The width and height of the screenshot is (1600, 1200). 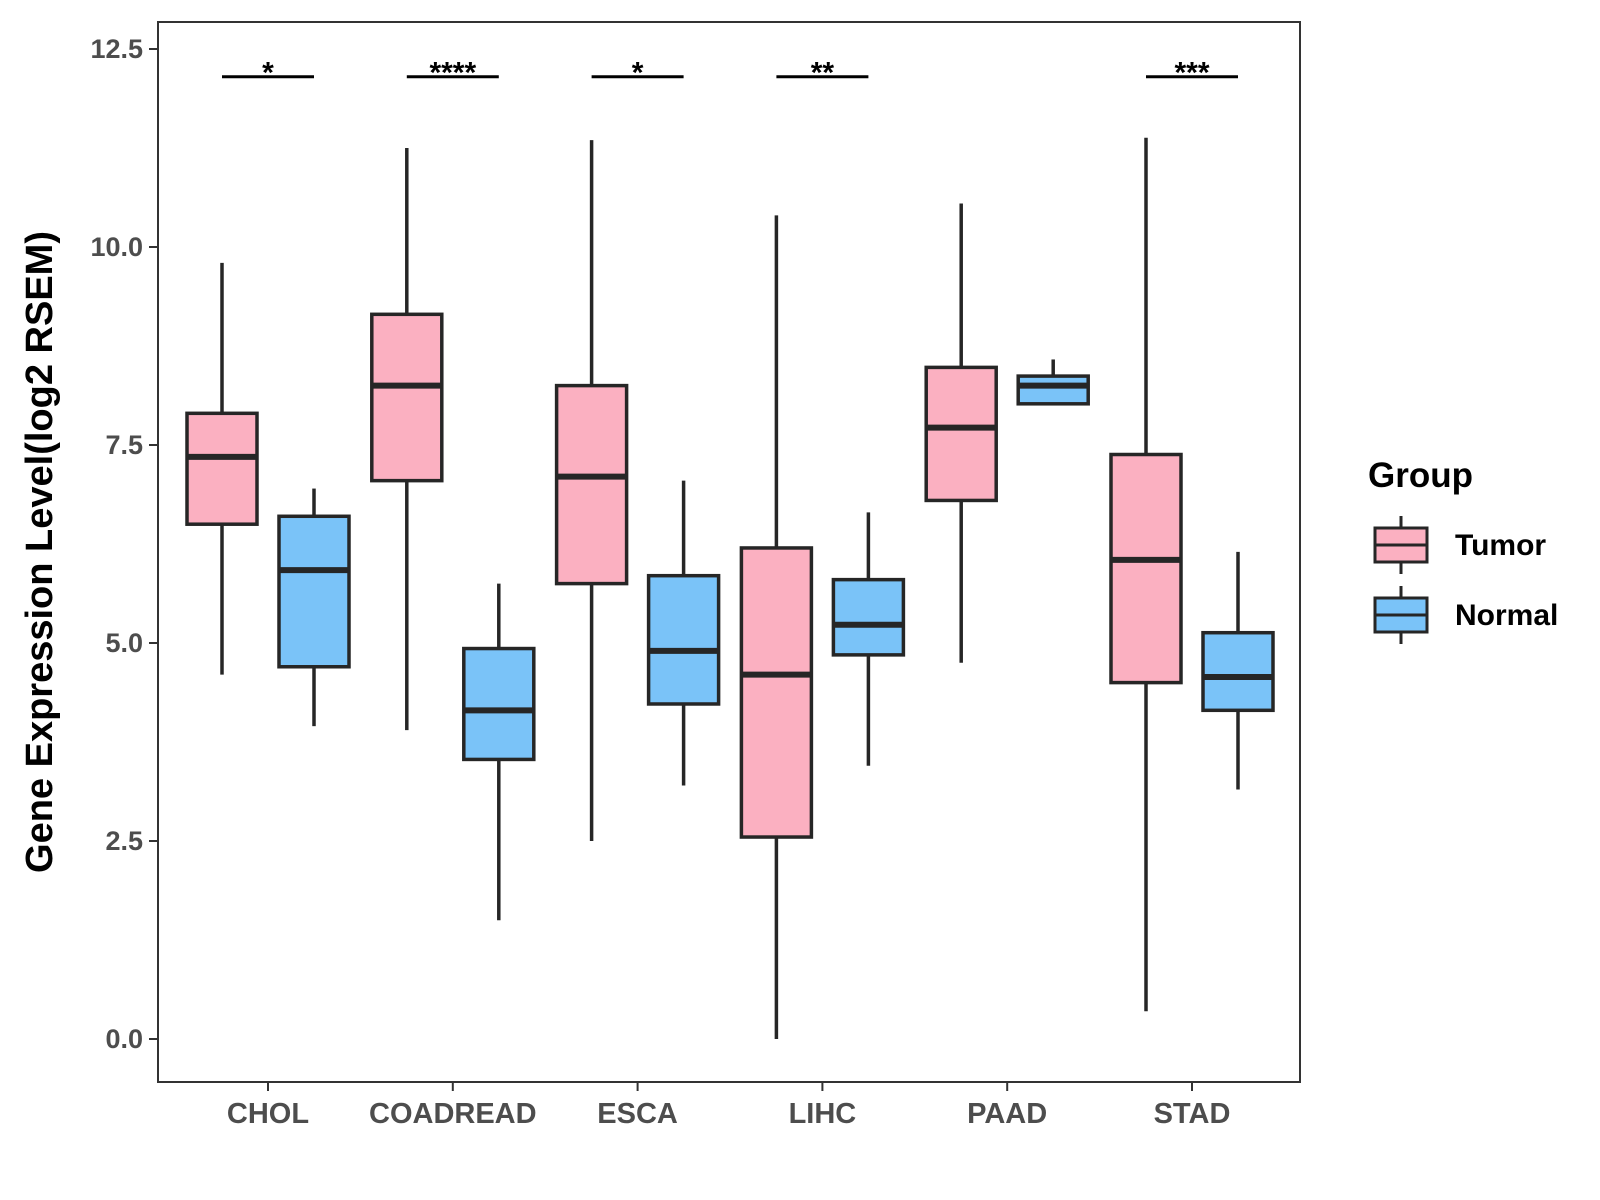 I want to click on box-normal-esca, so click(x=683, y=633).